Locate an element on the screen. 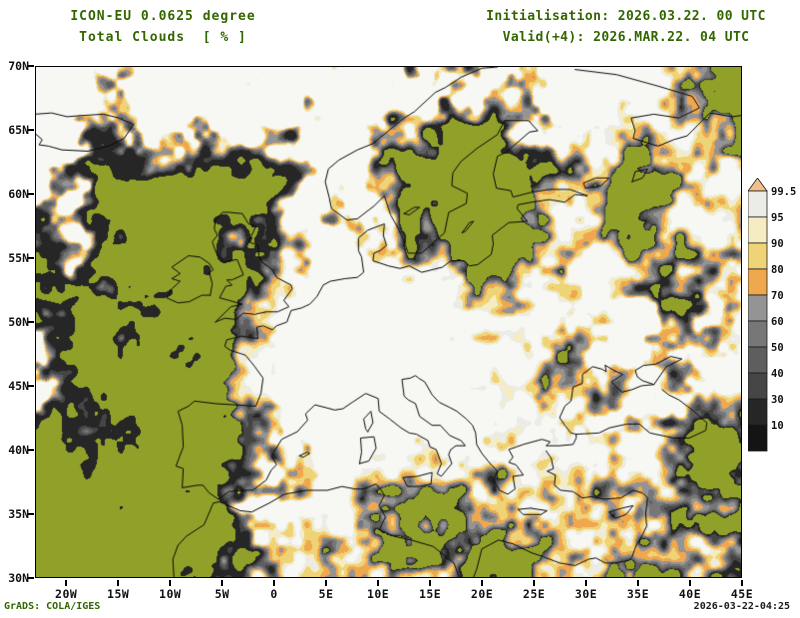 Image resolution: width=800 pixels, height=618 pixels. colorbar-label: 80 is located at coordinates (777, 270).